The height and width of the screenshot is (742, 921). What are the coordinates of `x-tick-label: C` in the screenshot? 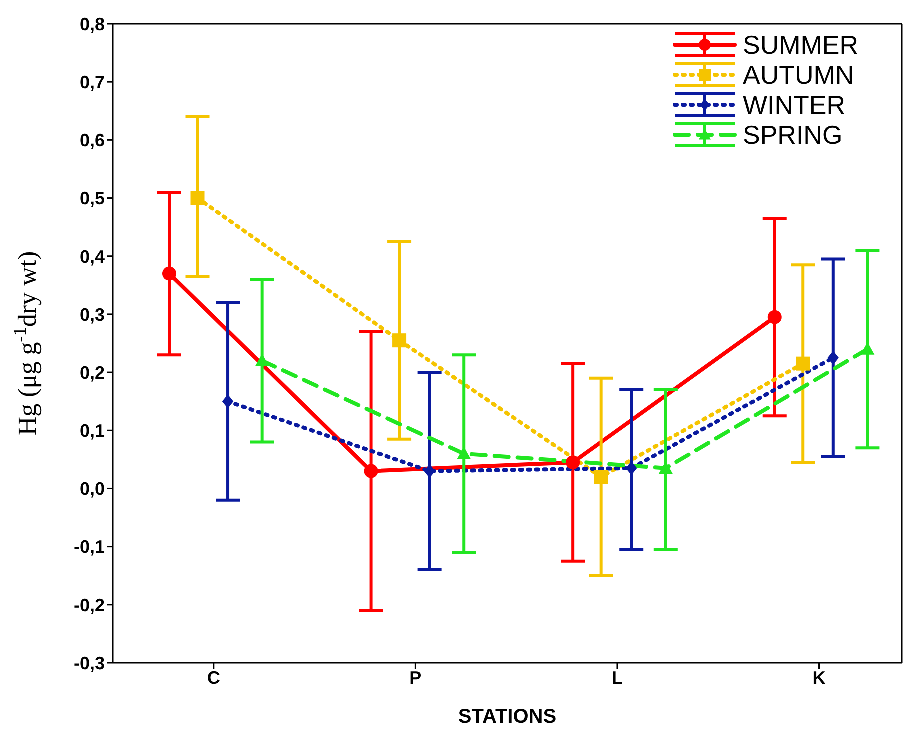 It's located at (213, 678).